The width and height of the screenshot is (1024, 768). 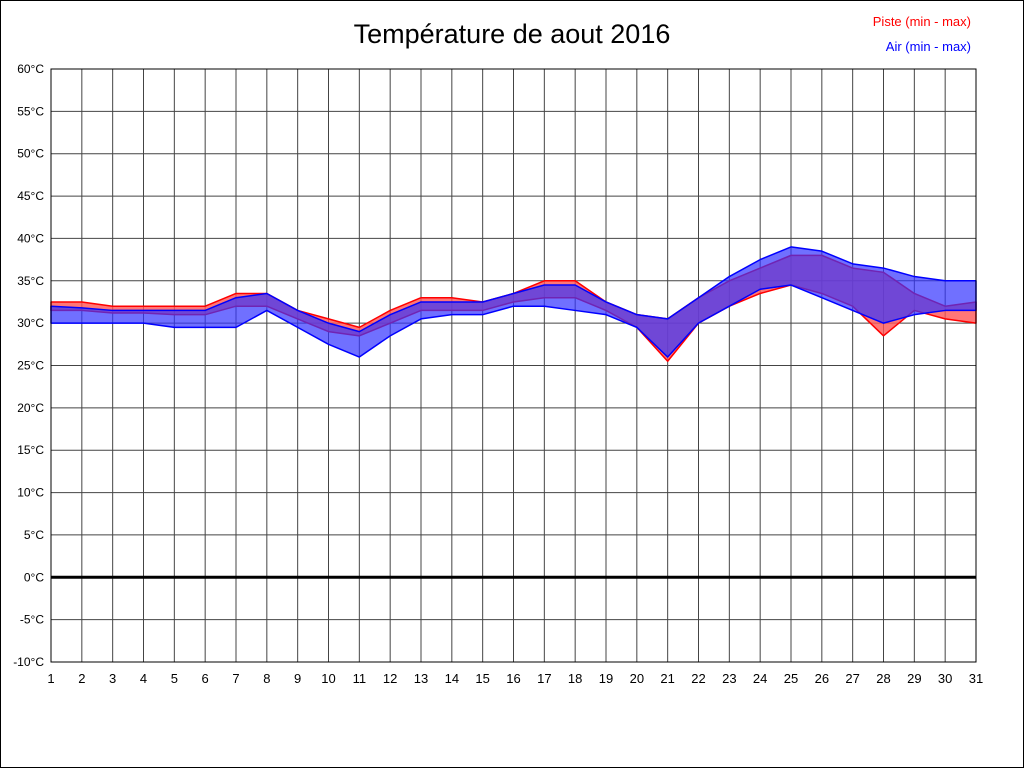 I want to click on y-axis-tick-label: 25°C, so click(x=30, y=366).